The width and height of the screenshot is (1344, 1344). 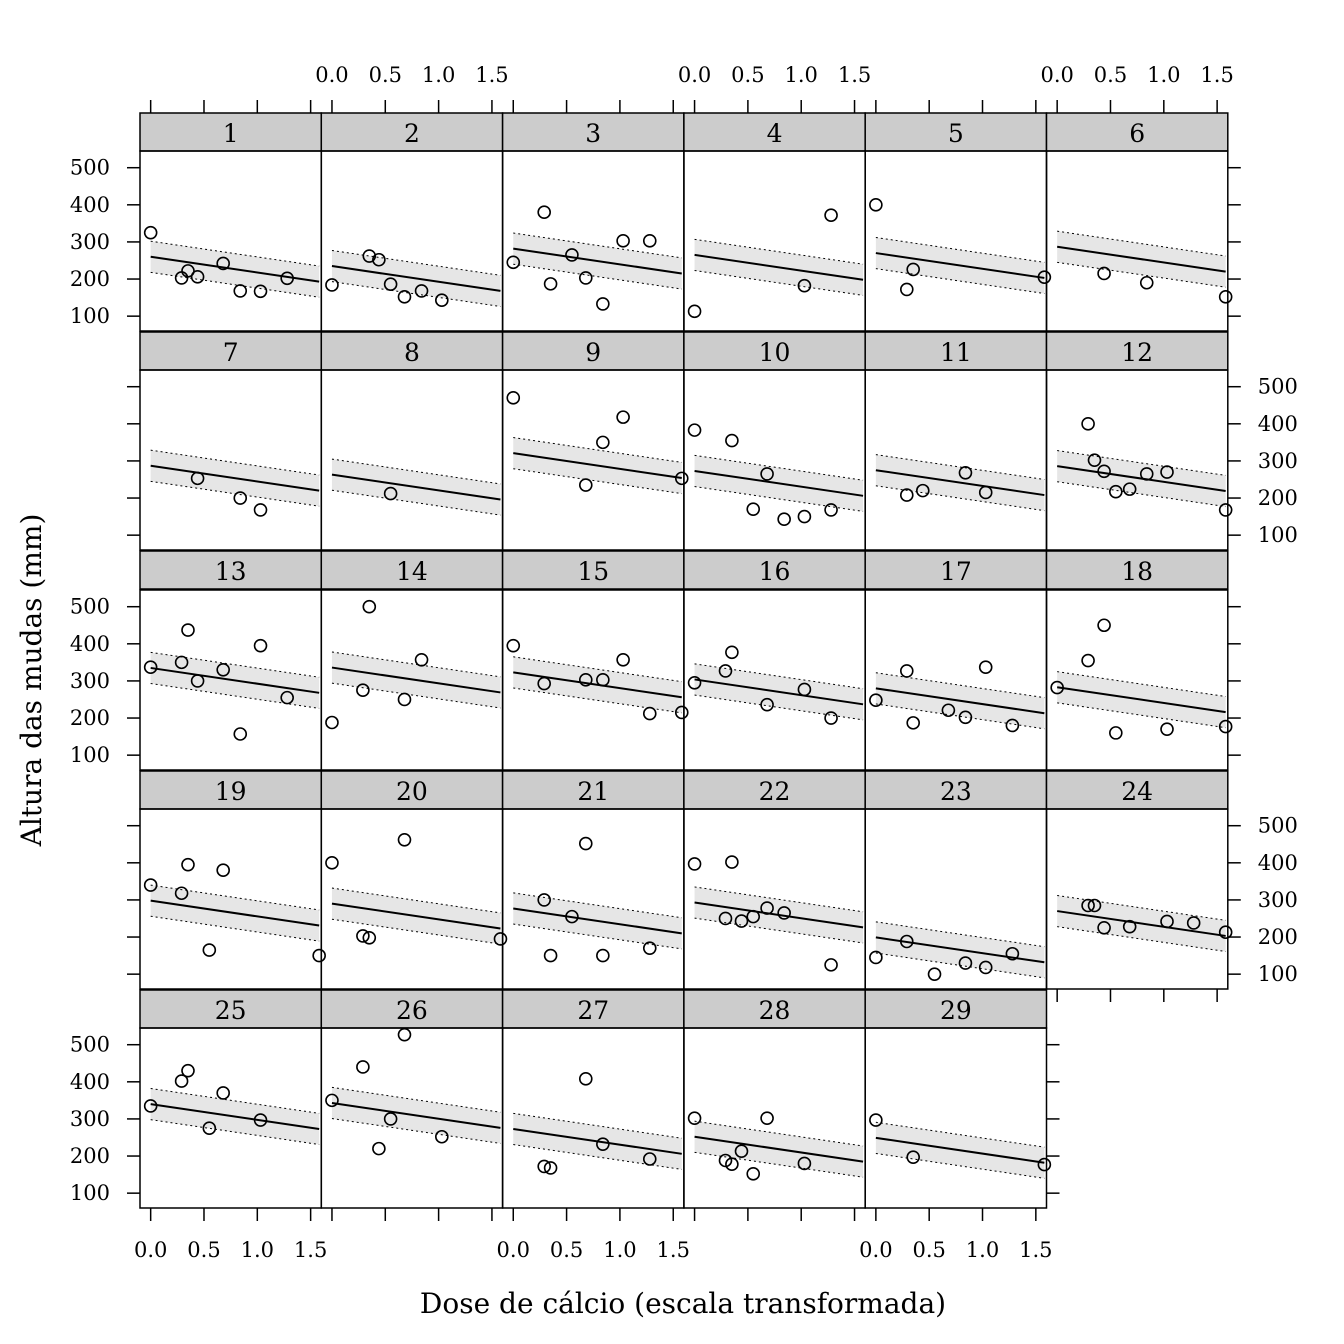 I want to click on strip-label-21: 21, so click(x=593, y=791).